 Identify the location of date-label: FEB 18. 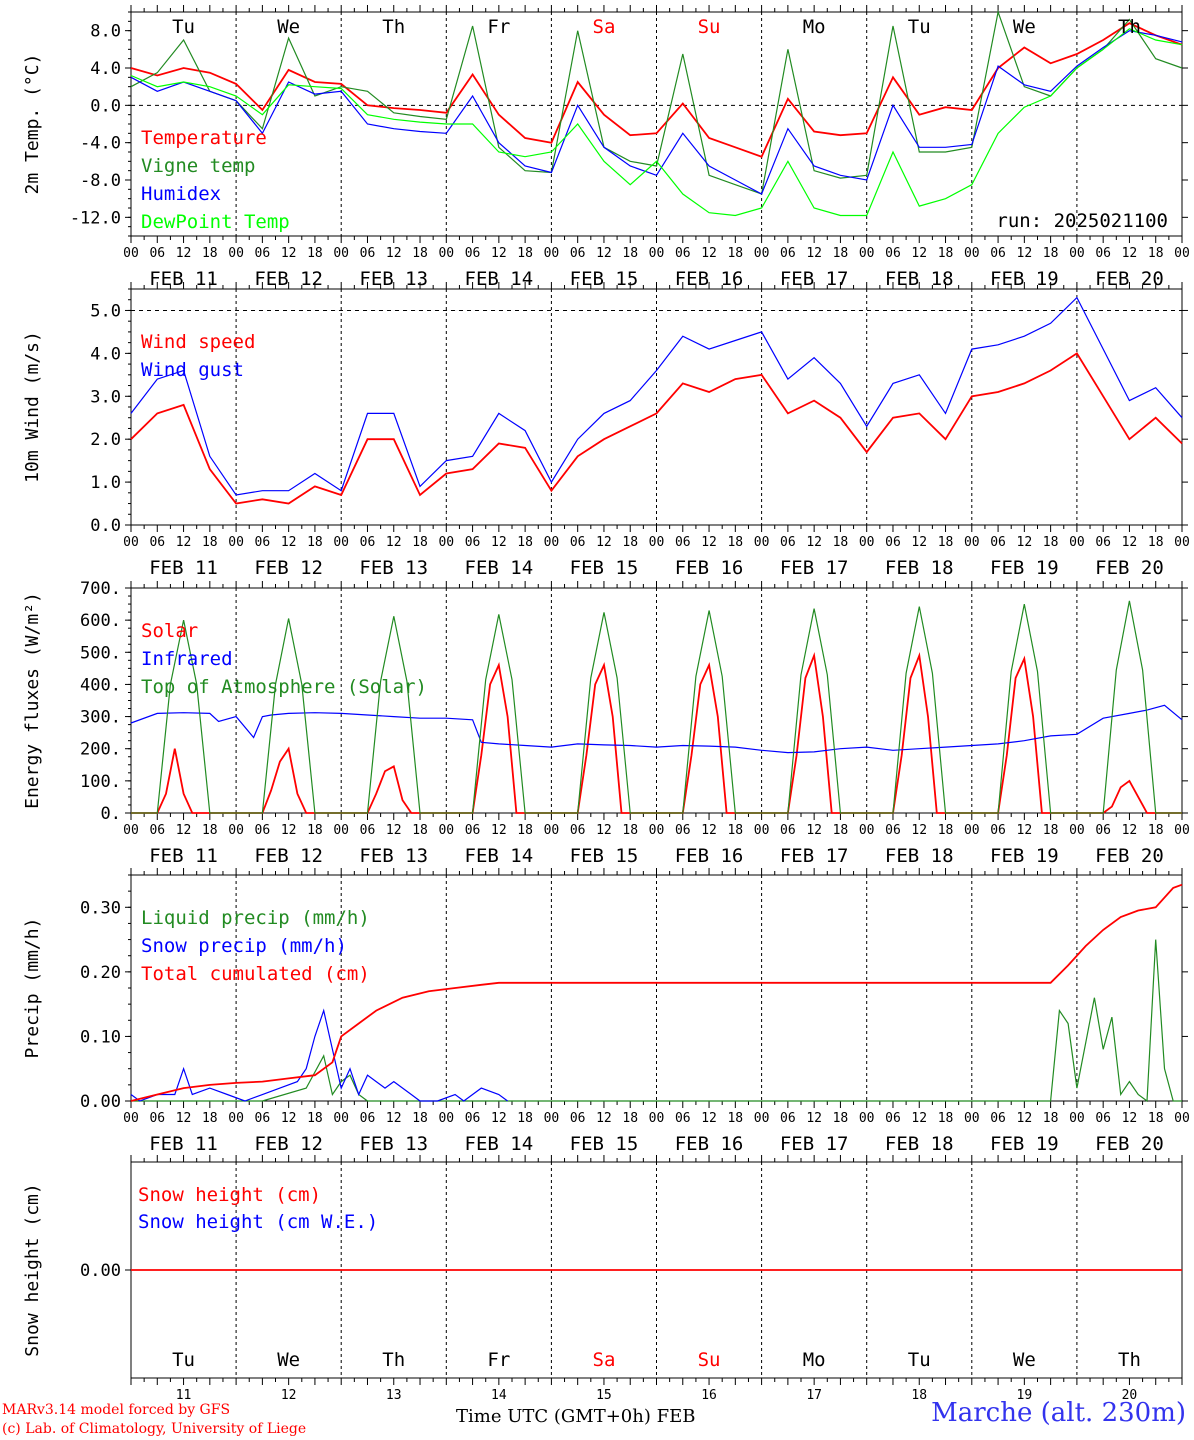
(919, 1144).